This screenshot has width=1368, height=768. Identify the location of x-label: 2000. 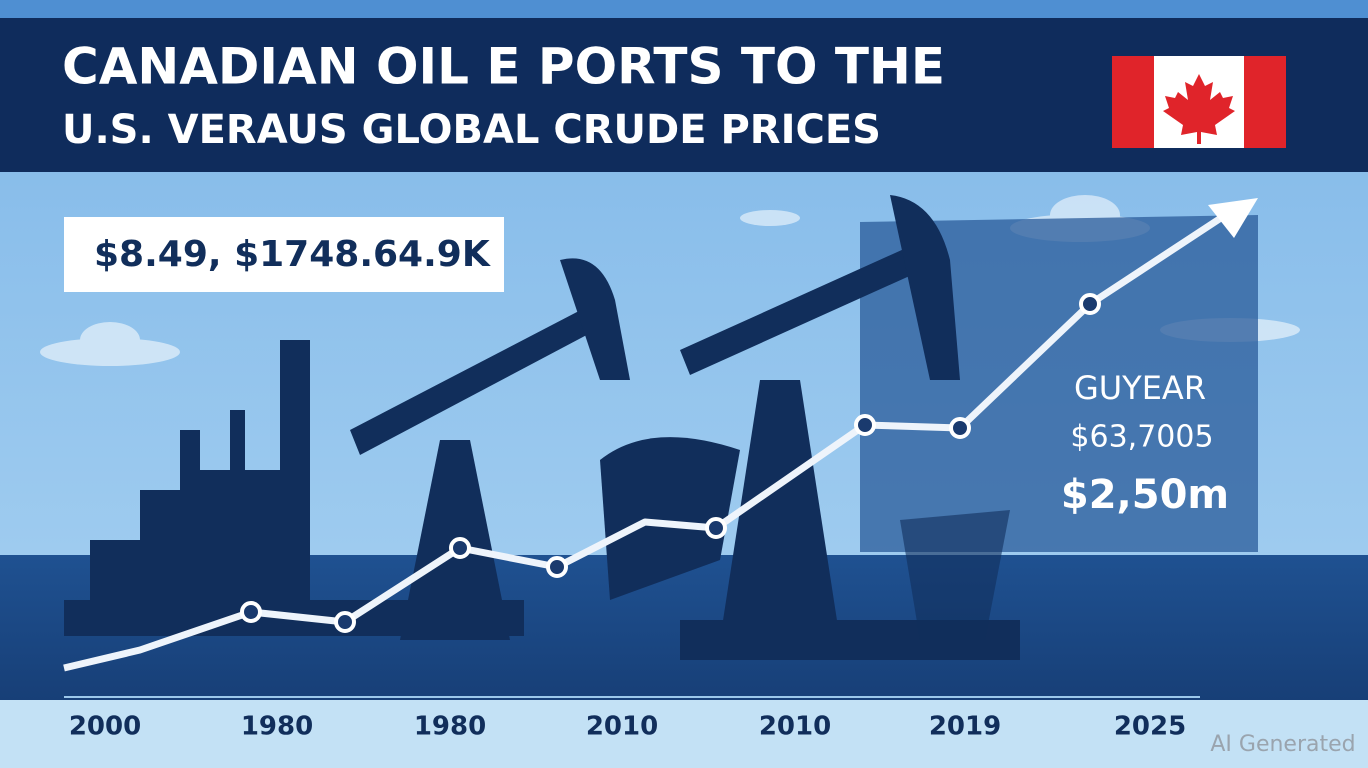
(105, 727).